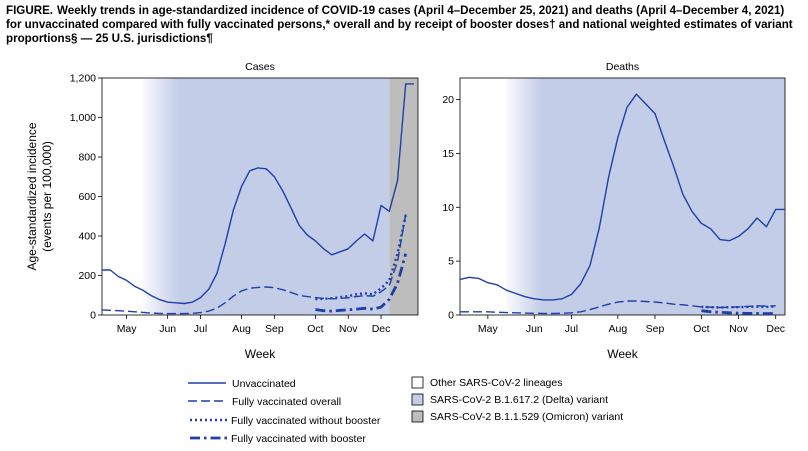 The height and width of the screenshot is (451, 808). I want to click on y-tick-label: 10, so click(448, 208).